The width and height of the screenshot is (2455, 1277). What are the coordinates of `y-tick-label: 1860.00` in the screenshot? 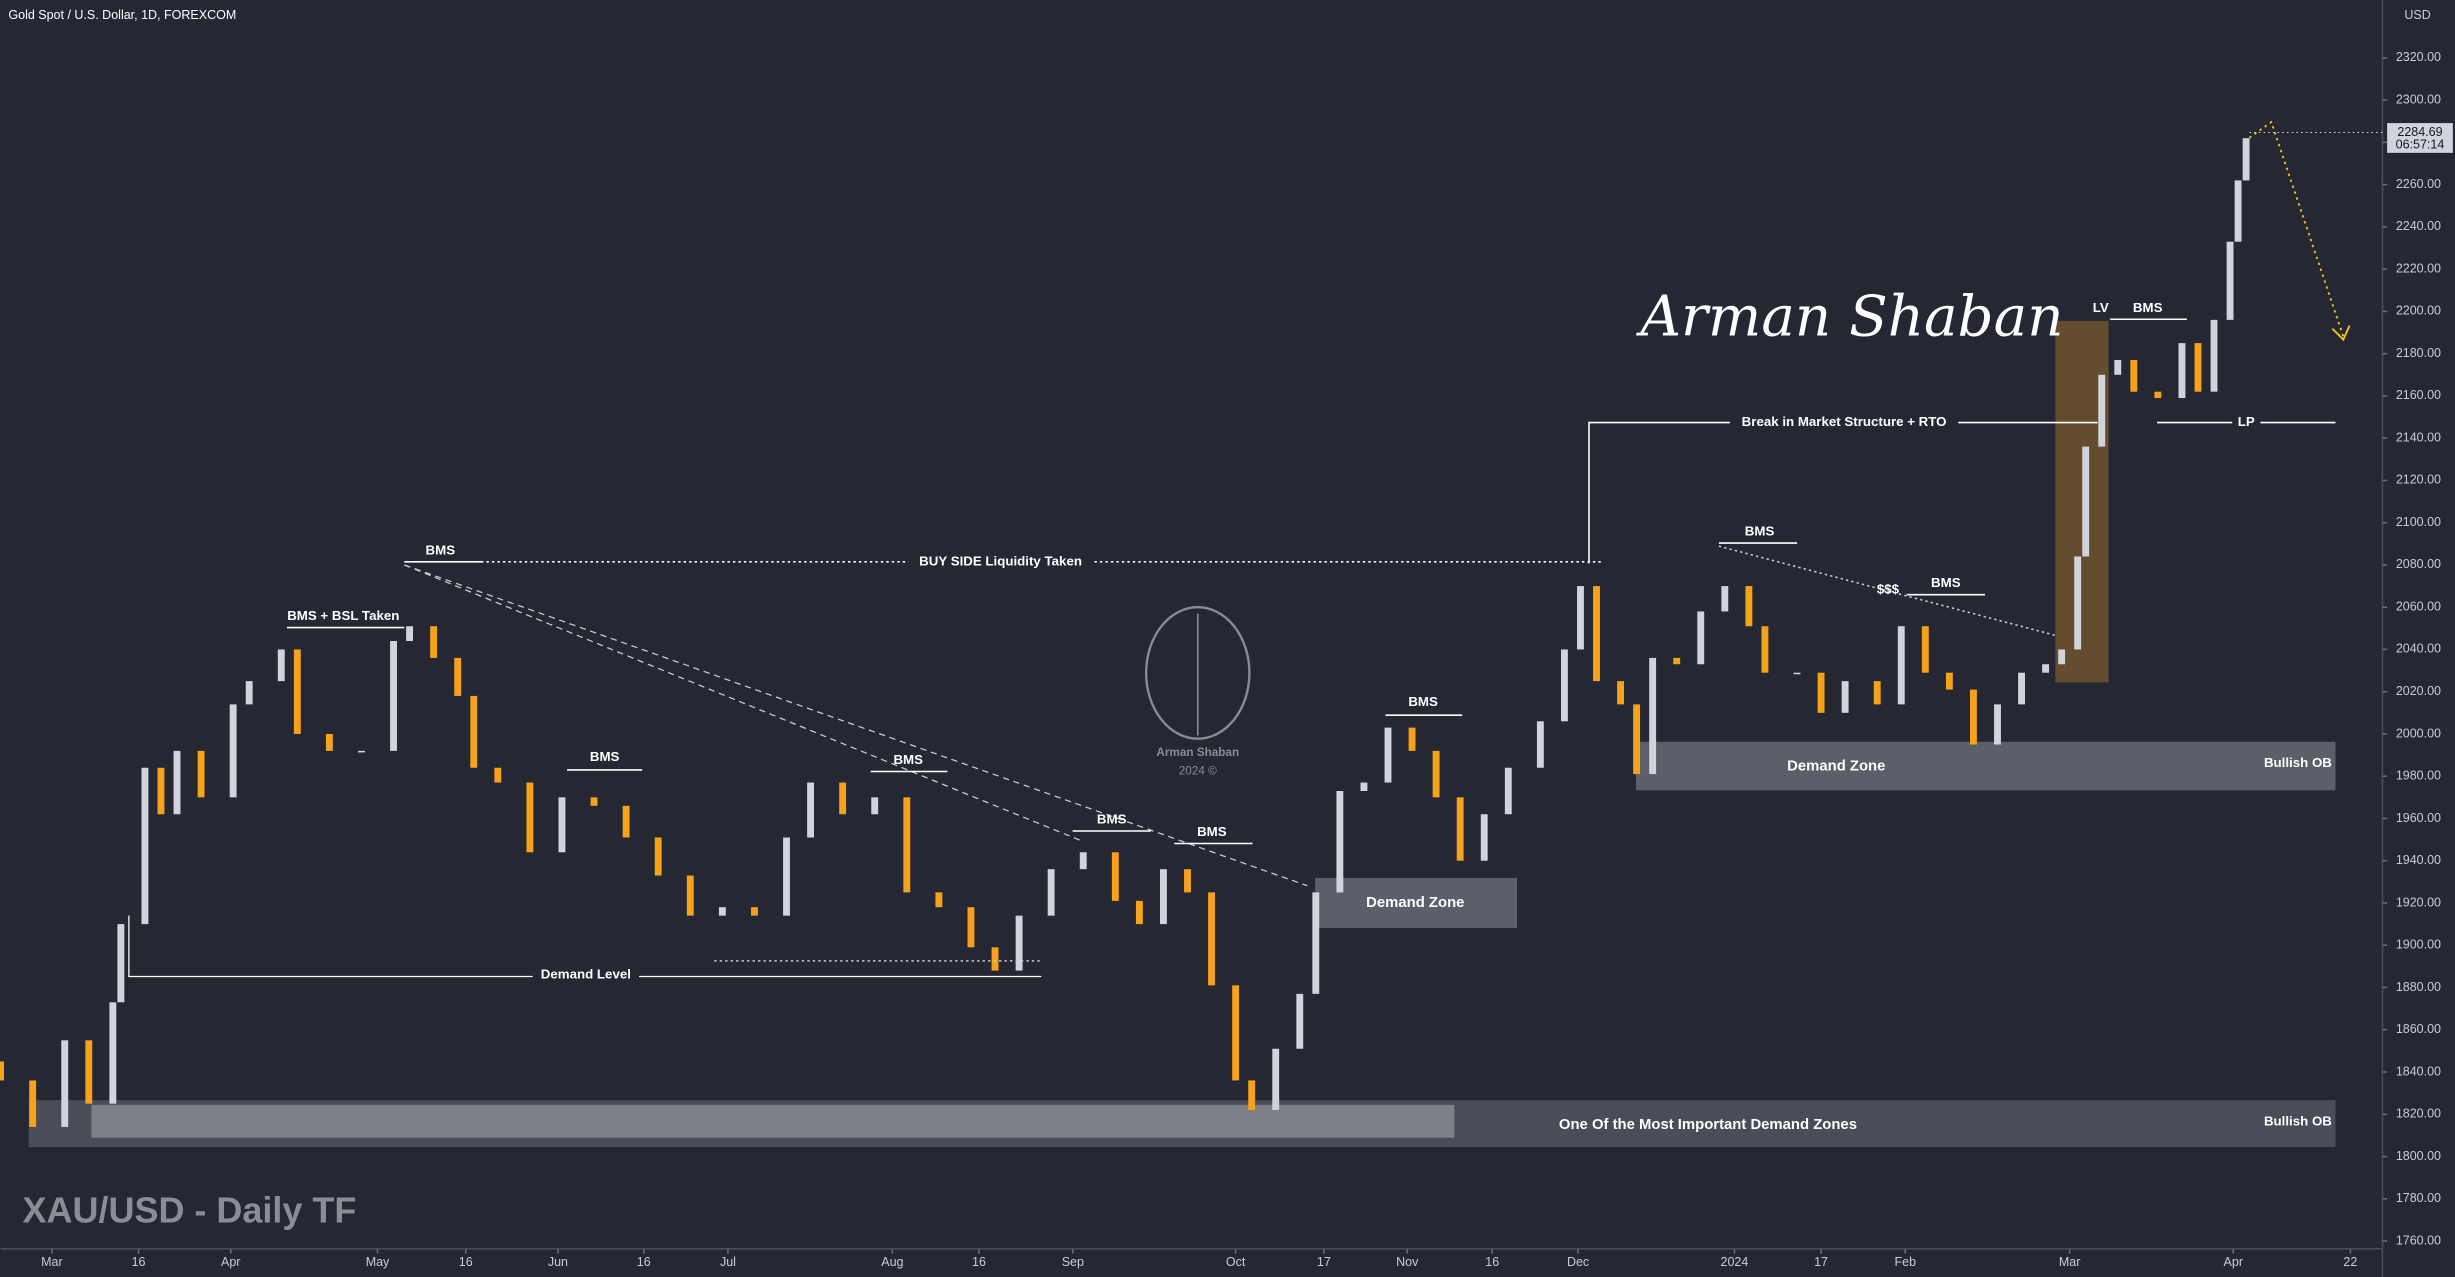 It's located at (2418, 1029).